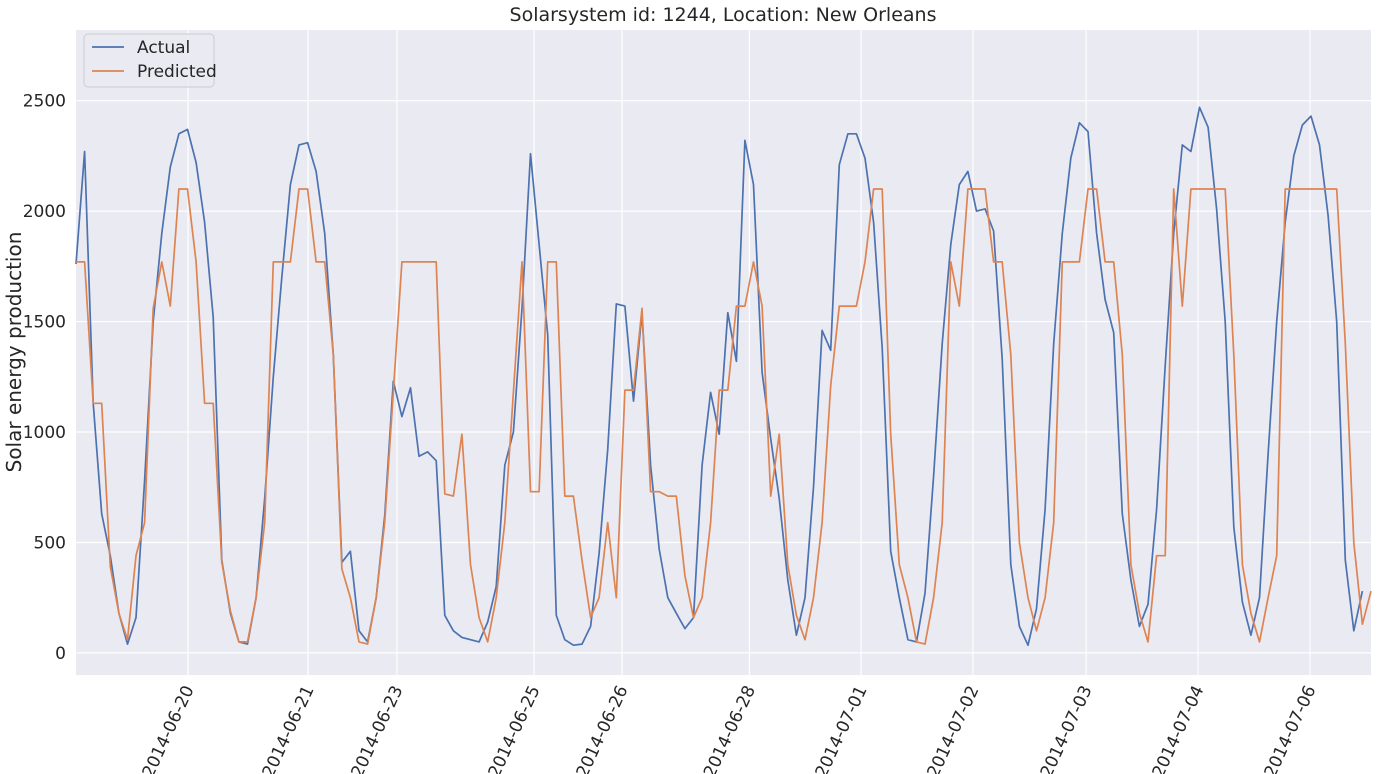 The image size is (1378, 774). Describe the element at coordinates (44, 102) in the screenshot. I see `y-tick-label: 2500` at that location.